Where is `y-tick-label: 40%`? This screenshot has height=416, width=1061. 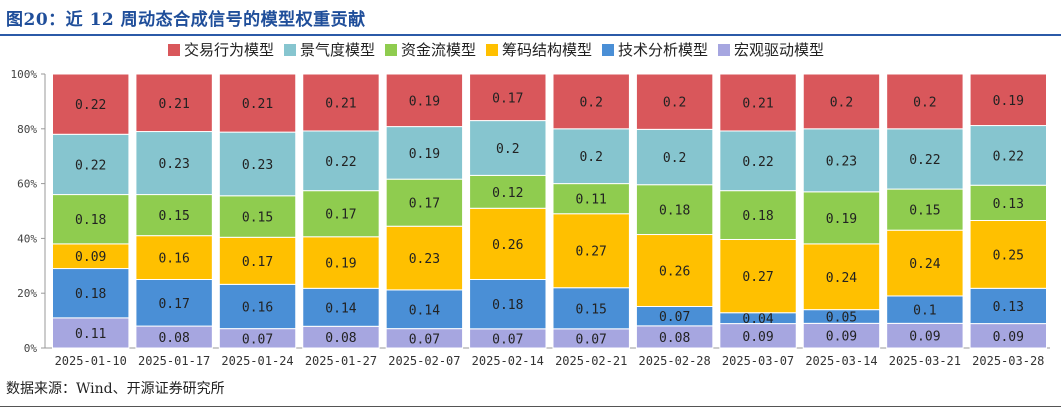 y-tick-label: 40% is located at coordinates (27, 238).